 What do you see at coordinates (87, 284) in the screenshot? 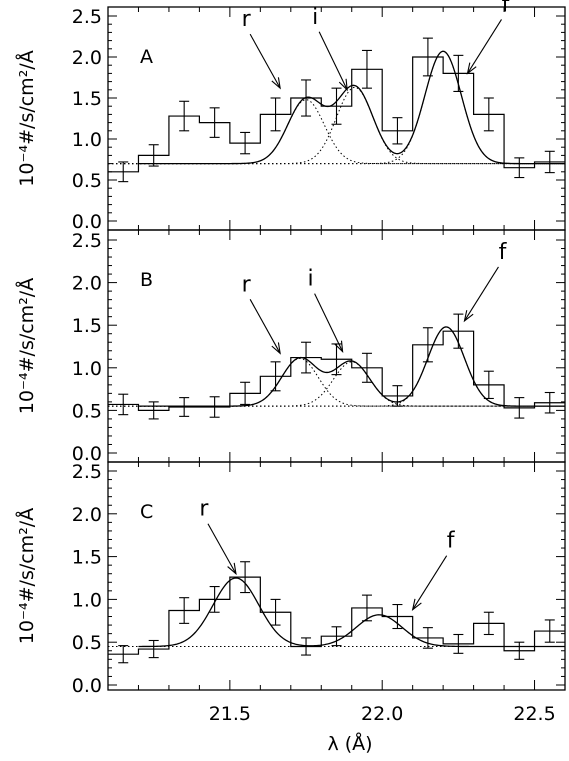
I see `panel-b-y-tick-label: 2.0` at bounding box center [87, 284].